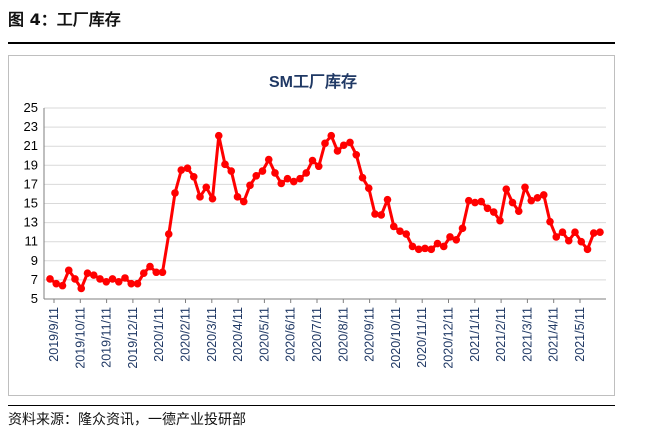  Describe the element at coordinates (54, 334) in the screenshot. I see `x-tick-label: 2019/9/11` at that location.